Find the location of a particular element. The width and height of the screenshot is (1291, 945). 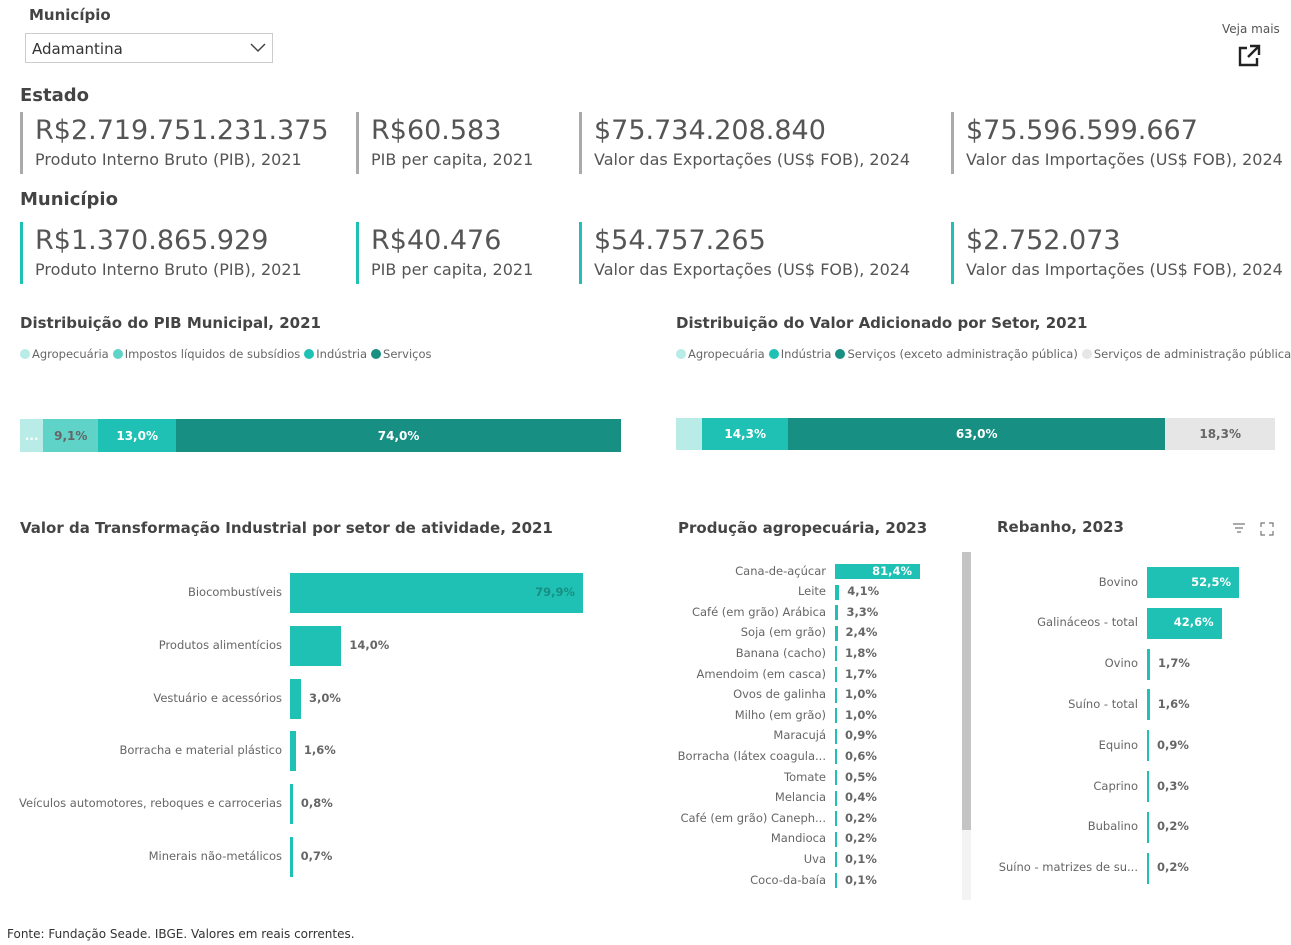

chevron-down-icon is located at coordinates (258, 48).